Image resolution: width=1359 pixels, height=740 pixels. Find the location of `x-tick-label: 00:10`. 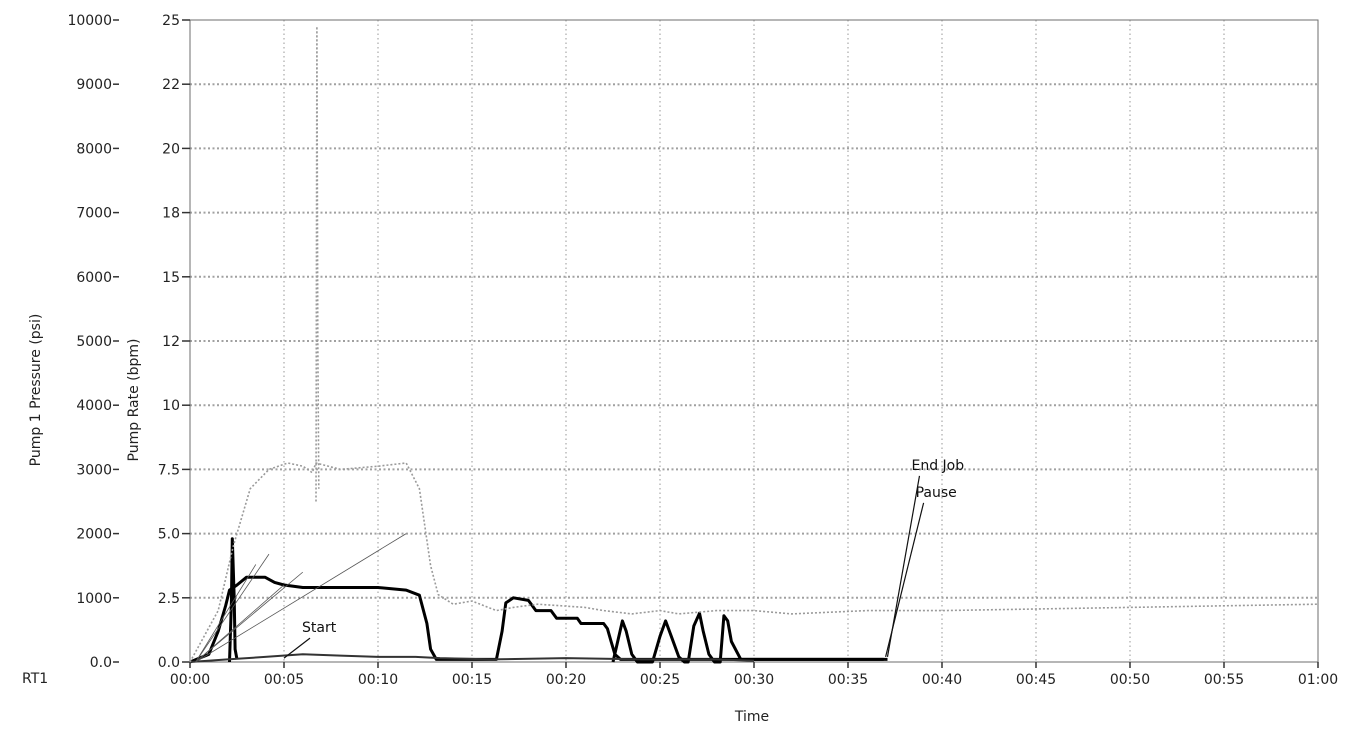

x-tick-label: 00:10 is located at coordinates (378, 680).